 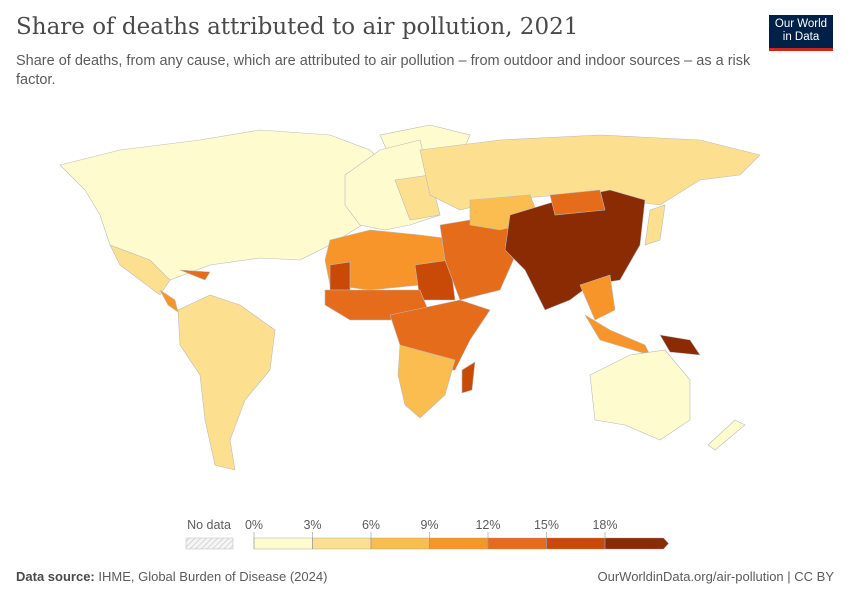 I want to click on source-label: Data source:, so click(x=55, y=576).